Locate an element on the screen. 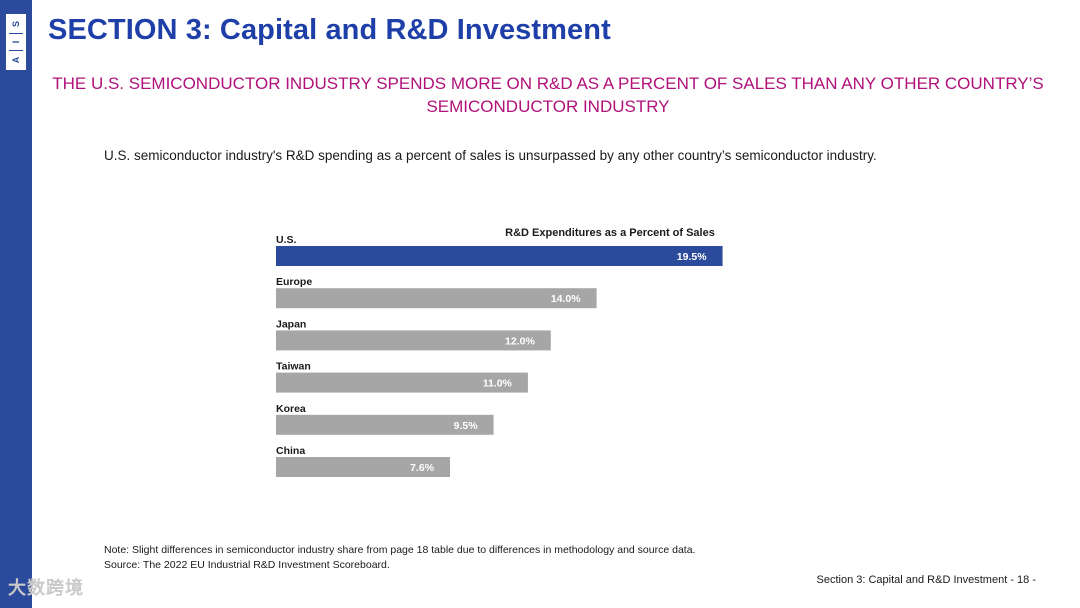 Image resolution: width=1080 pixels, height=608 pixels. category-label: Japan is located at coordinates (291, 324).